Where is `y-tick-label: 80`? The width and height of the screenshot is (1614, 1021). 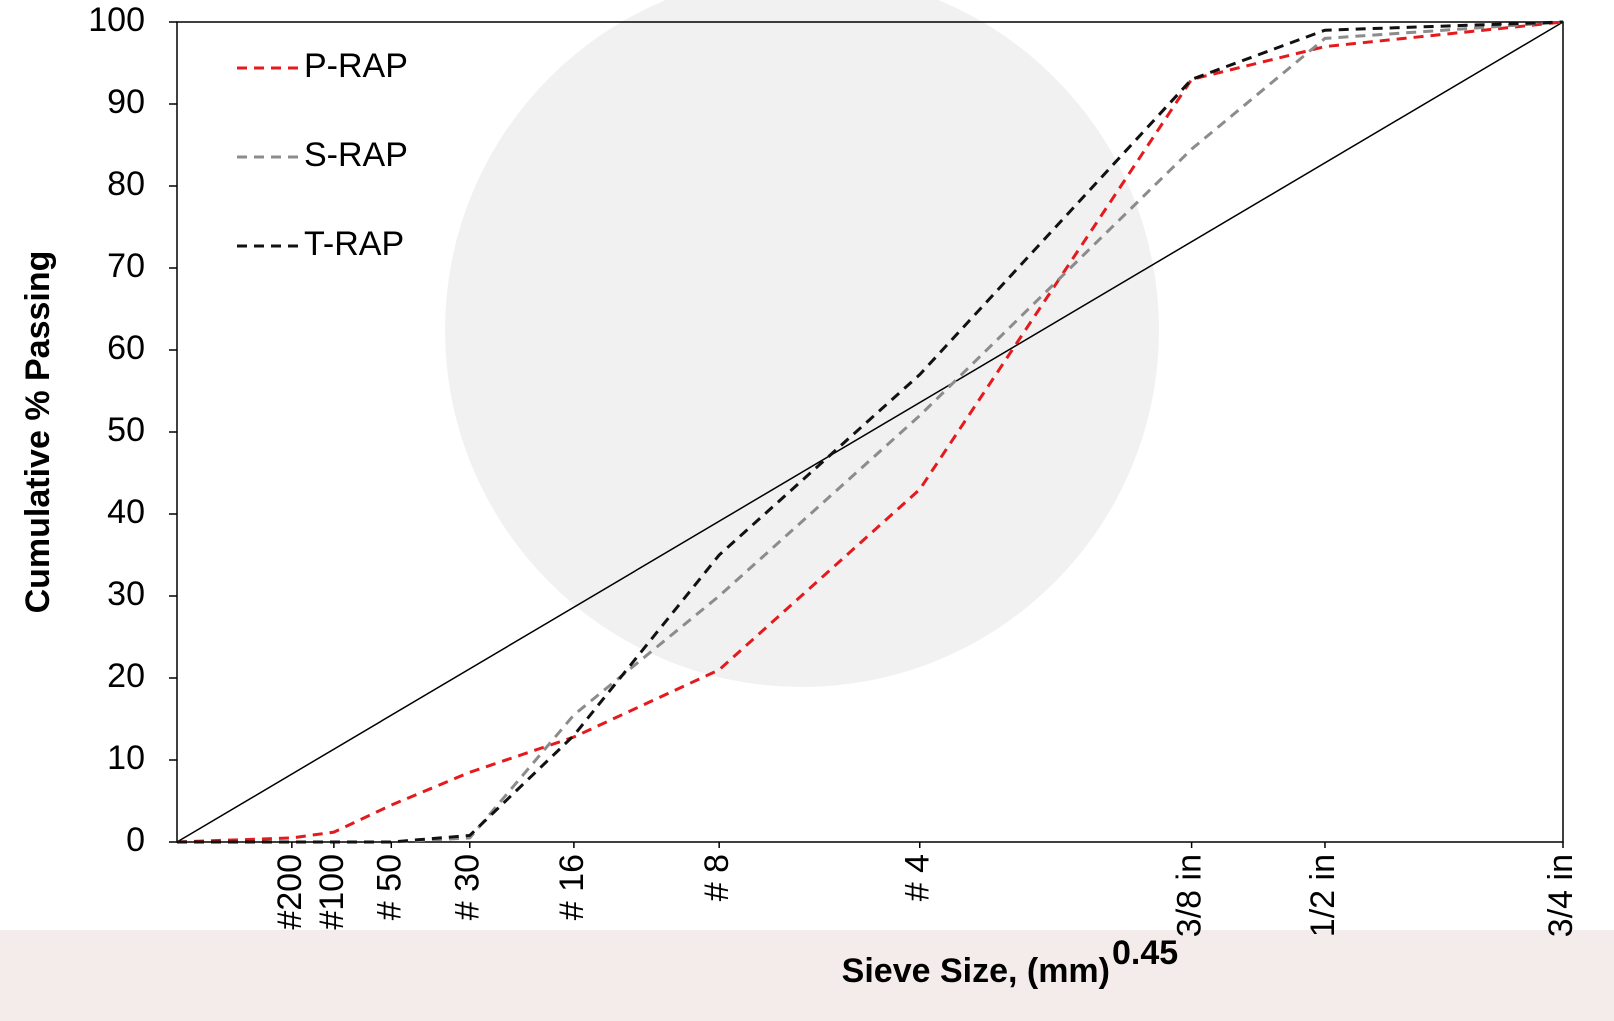
y-tick-label: 80 is located at coordinates (126, 184).